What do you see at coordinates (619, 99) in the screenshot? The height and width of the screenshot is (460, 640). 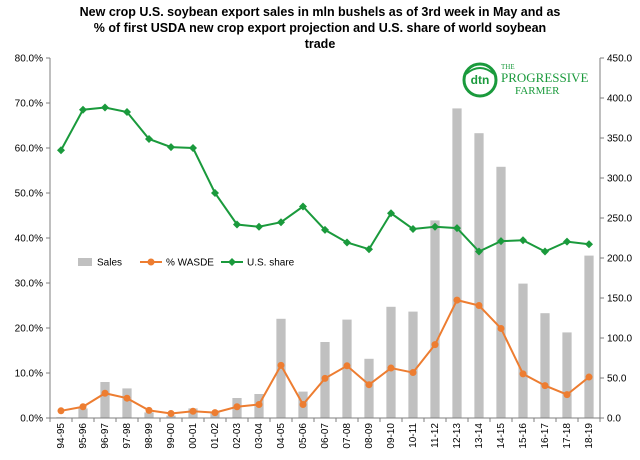 I see `right-tick-label: 400.0` at bounding box center [619, 99].